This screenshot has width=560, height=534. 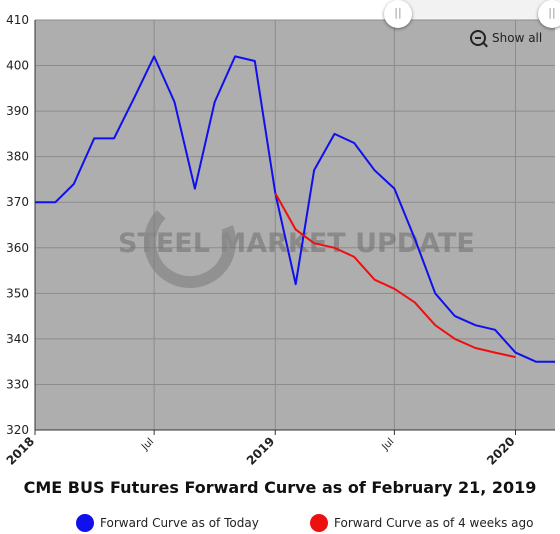 I want to click on legend-marker-today, so click(x=85, y=523).